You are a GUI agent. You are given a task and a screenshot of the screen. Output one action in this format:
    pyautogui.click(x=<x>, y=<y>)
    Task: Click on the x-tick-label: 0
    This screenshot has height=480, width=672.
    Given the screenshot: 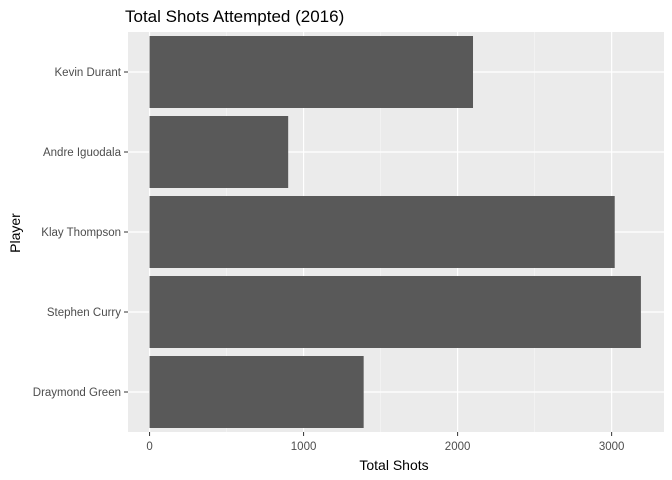 What is the action you would take?
    pyautogui.click(x=149, y=447)
    